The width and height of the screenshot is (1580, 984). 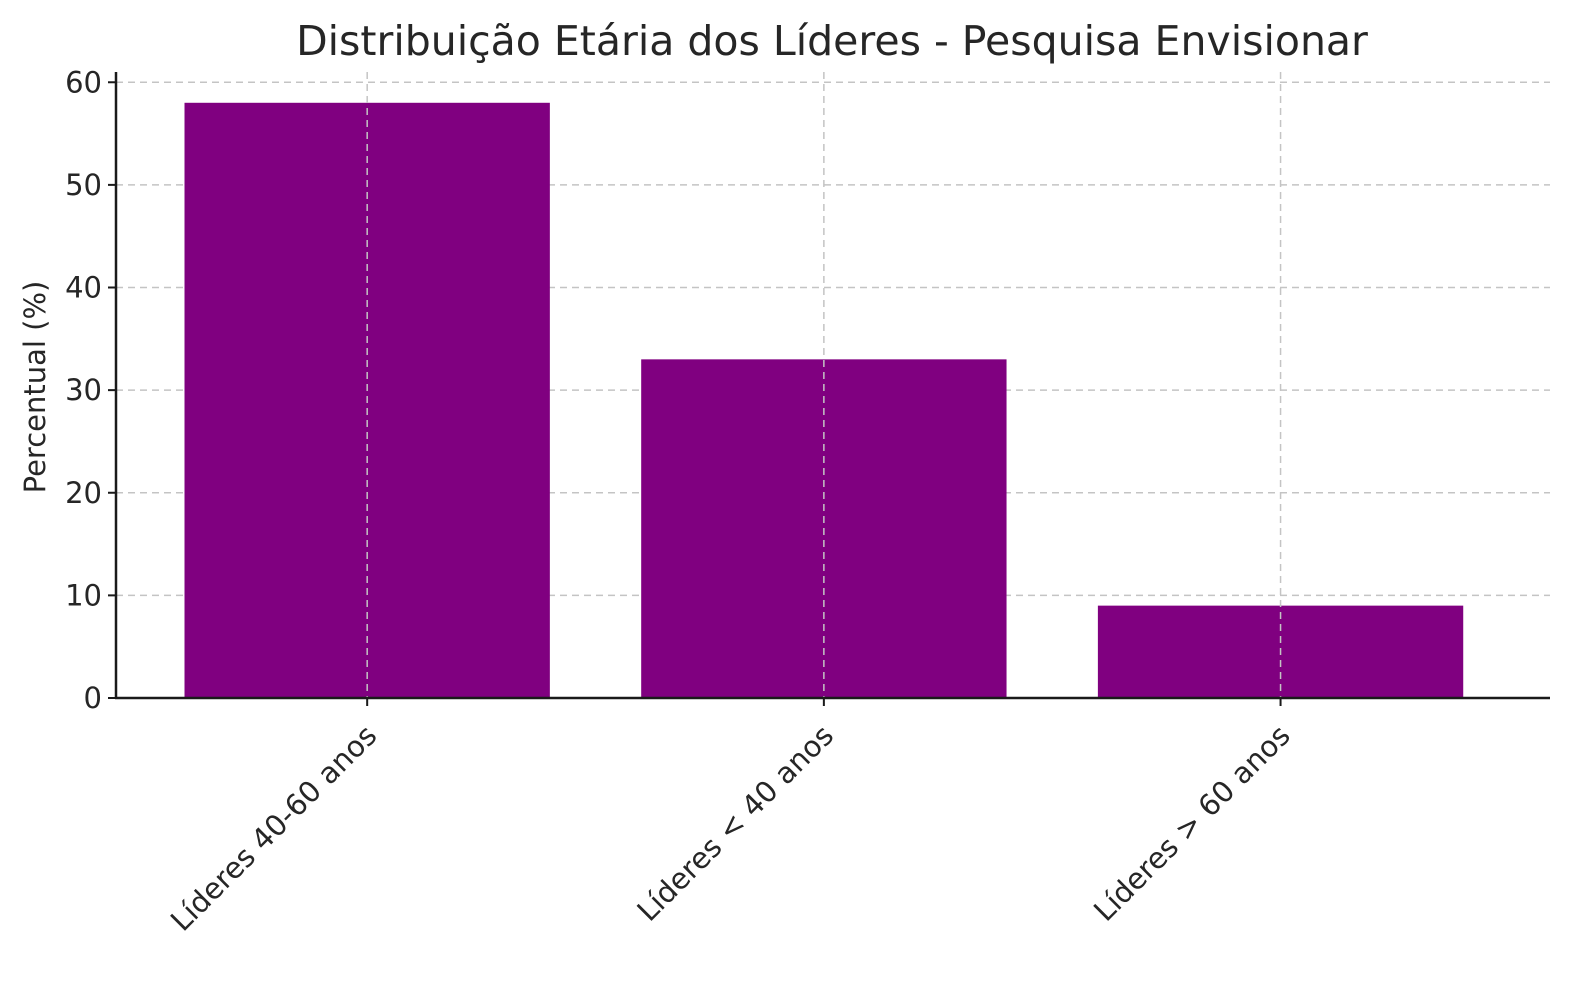 I want to click on x-tick-label: Líderes 40-60 anos, so click(x=273, y=827).